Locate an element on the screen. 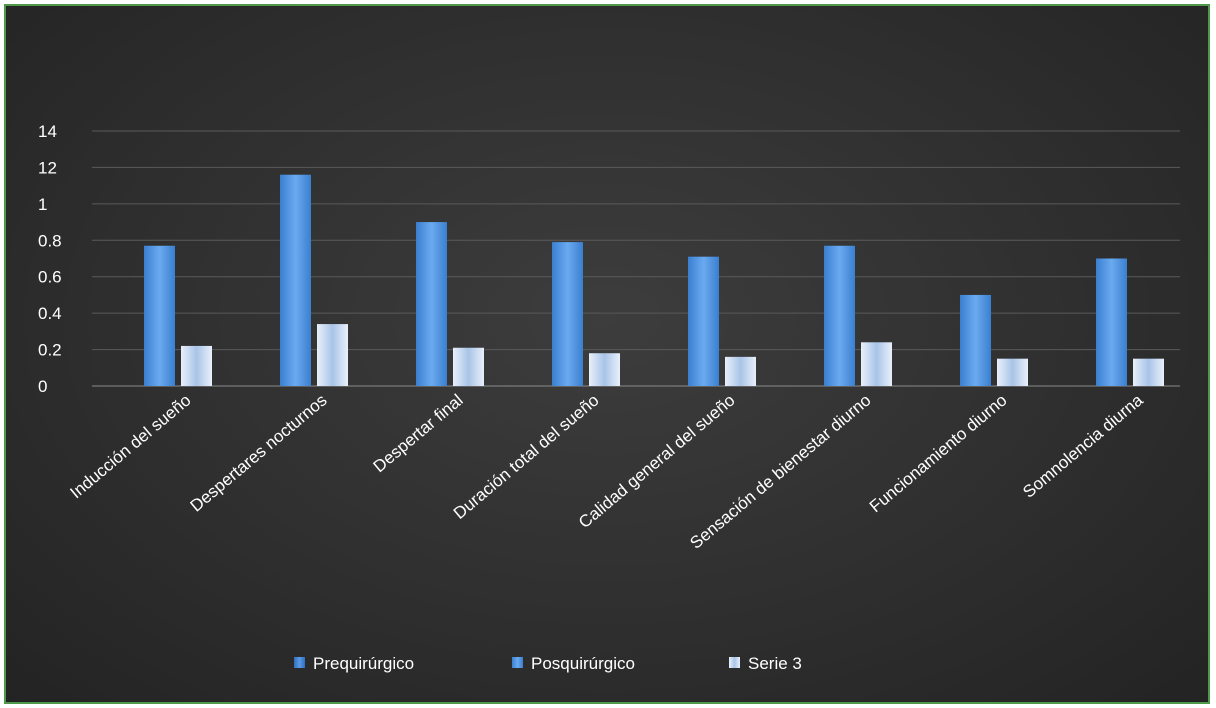 This screenshot has height=708, width=1216. x-category-label: Calidad general del sueño is located at coordinates (657, 462).